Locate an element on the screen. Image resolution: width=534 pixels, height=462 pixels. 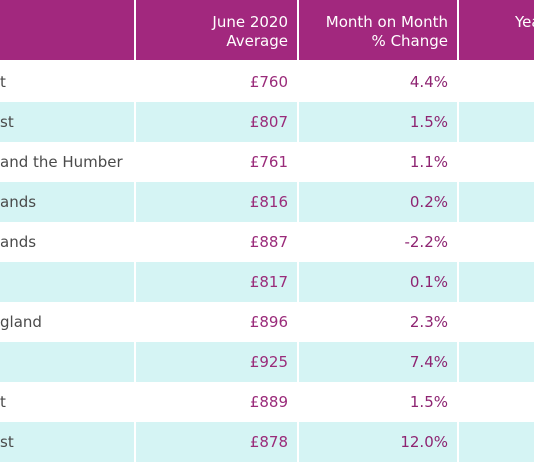
average-value: £878 is located at coordinates (268, 442).